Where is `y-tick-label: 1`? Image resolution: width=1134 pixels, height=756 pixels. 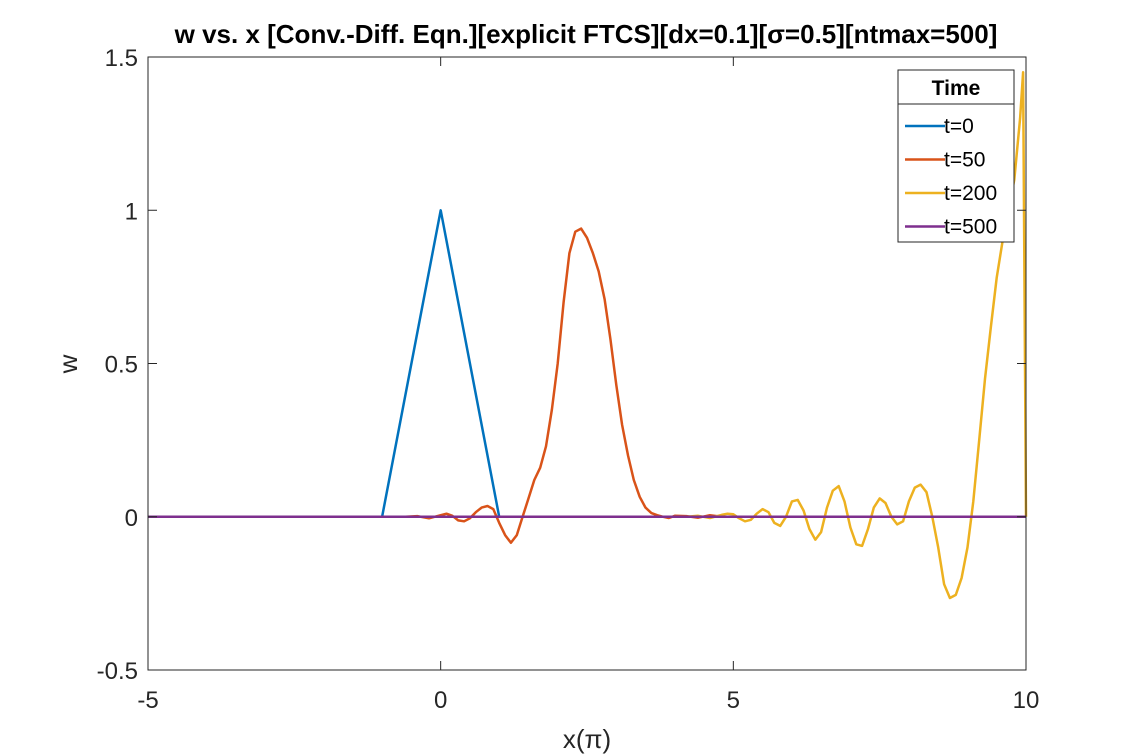 y-tick-label: 1 is located at coordinates (131, 211).